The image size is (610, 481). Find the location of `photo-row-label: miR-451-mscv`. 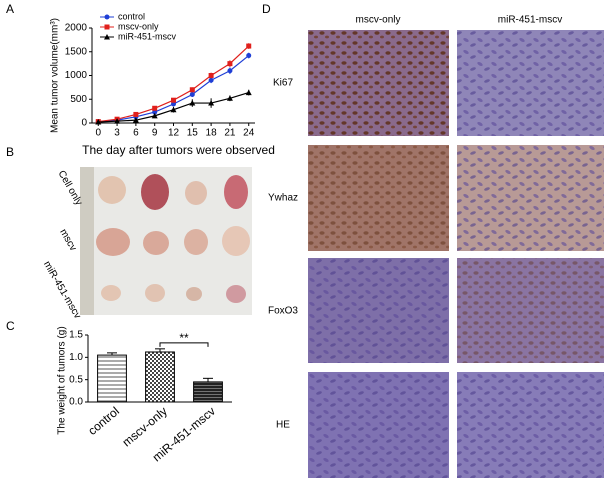

photo-row-label: miR-451-mscv is located at coordinates (62, 289).